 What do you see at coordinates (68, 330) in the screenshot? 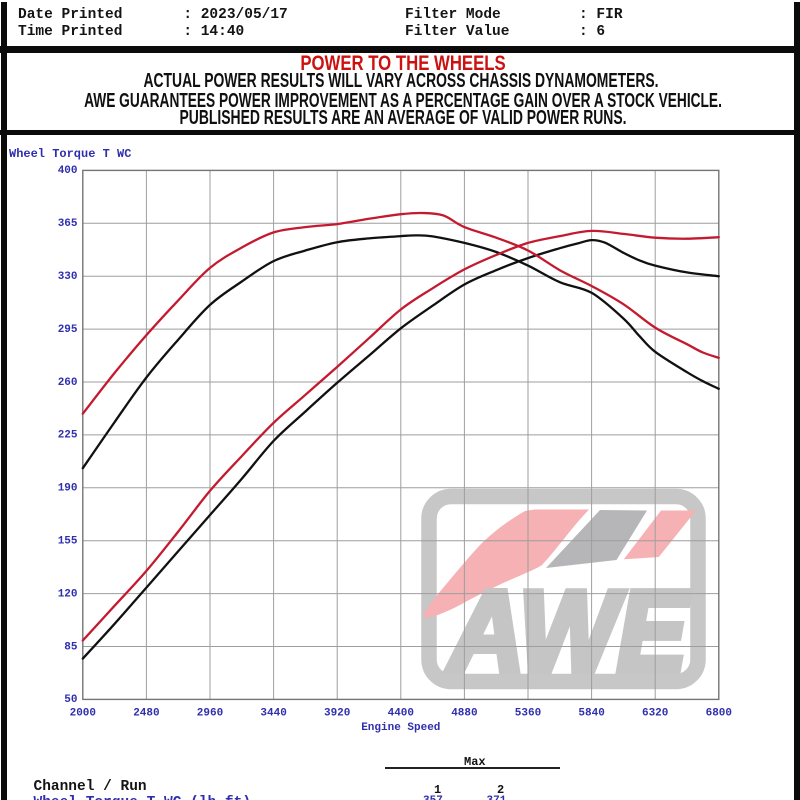
I see `svg-text: 295` at bounding box center [68, 330].